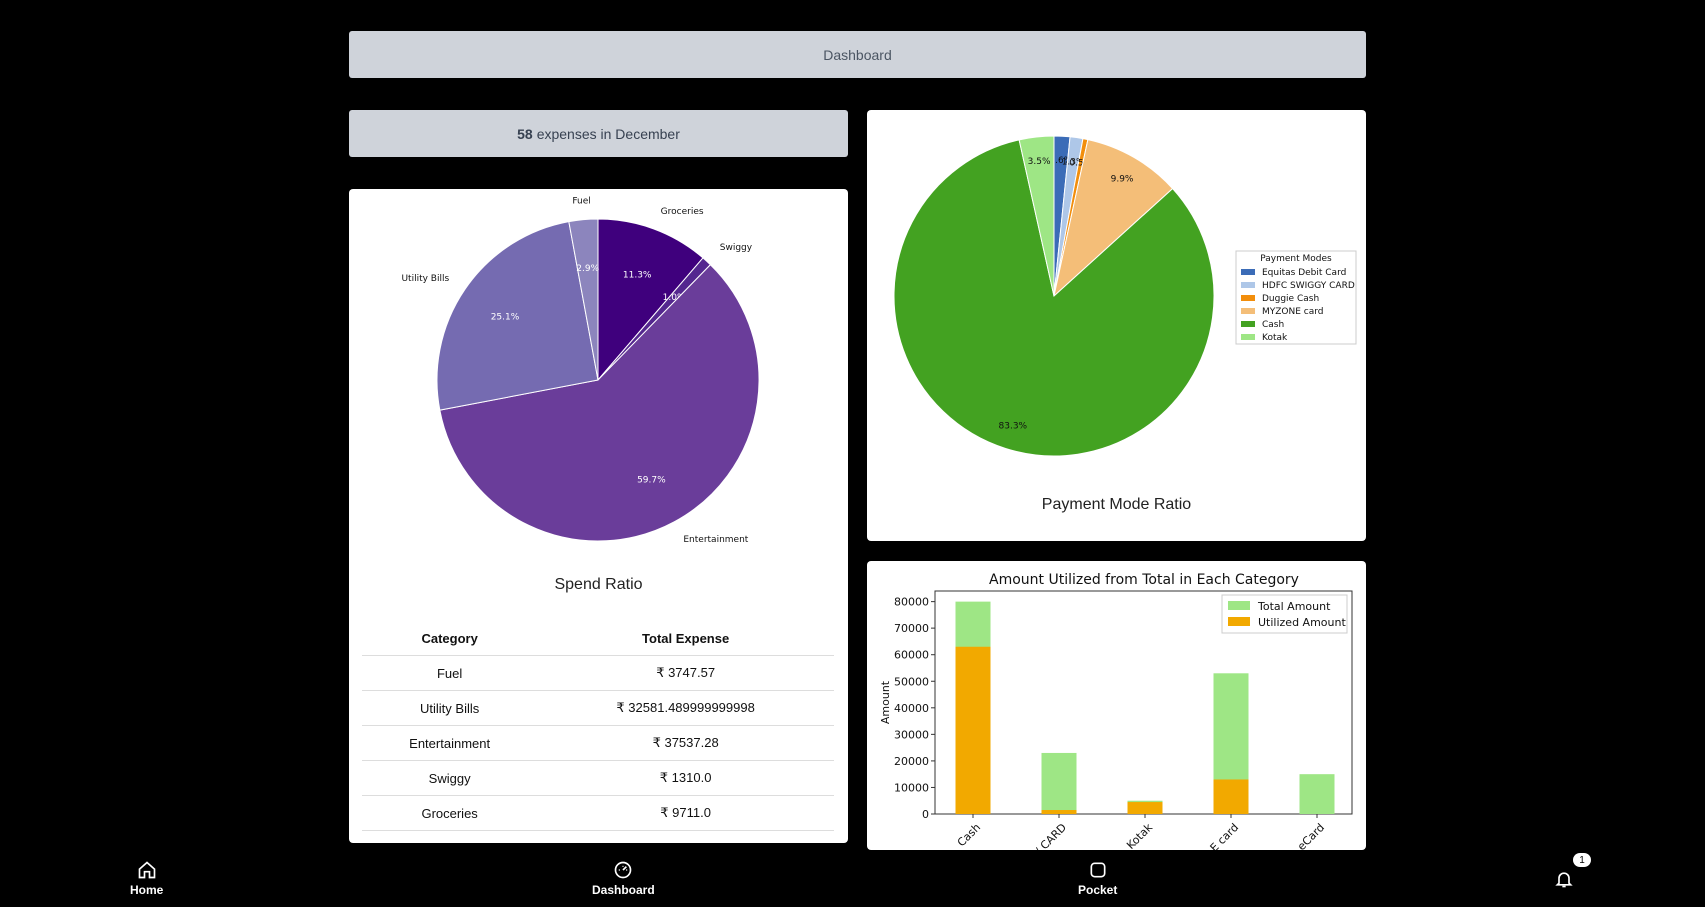 This screenshot has width=1705, height=907. Describe the element at coordinates (1073, 162) in the screenshot. I see `pie-pct-label: 1.3%` at that location.